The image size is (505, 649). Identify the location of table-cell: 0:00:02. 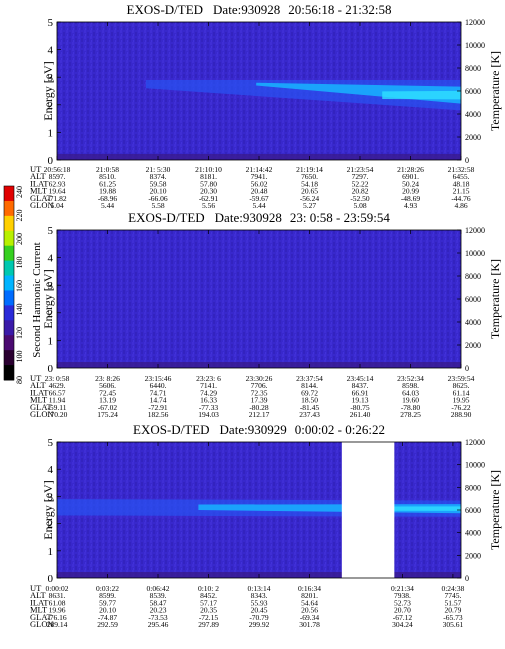
(57, 588).